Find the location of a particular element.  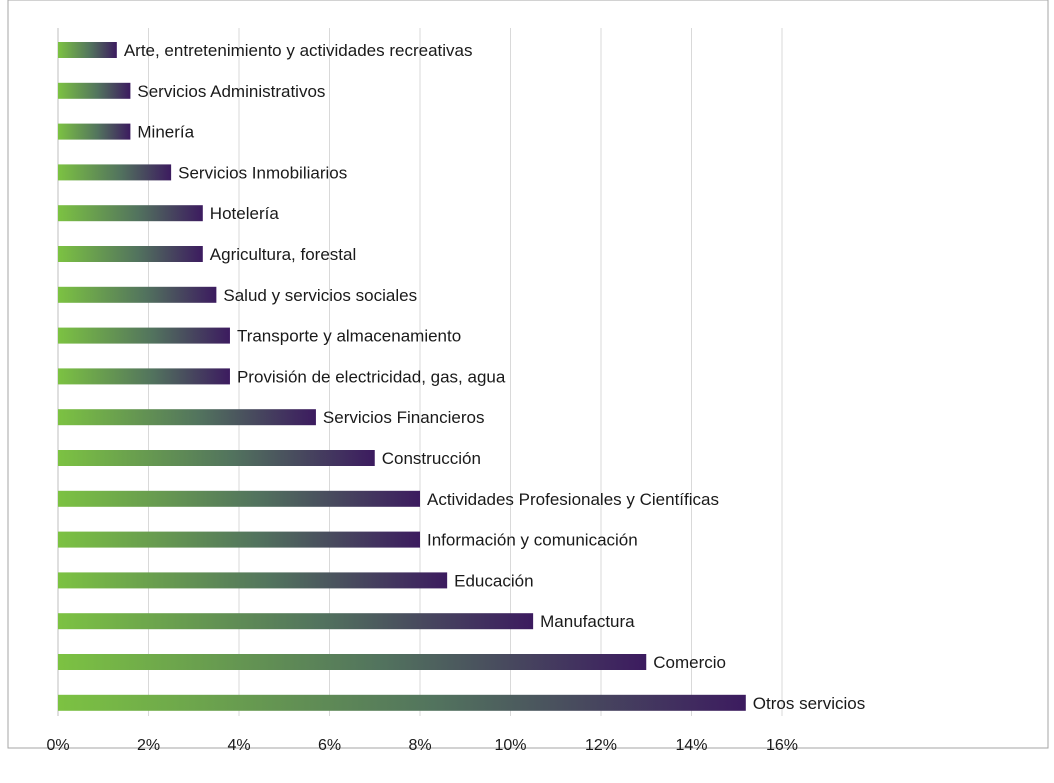

bar-category-label: Otros servicios is located at coordinates (809, 703).